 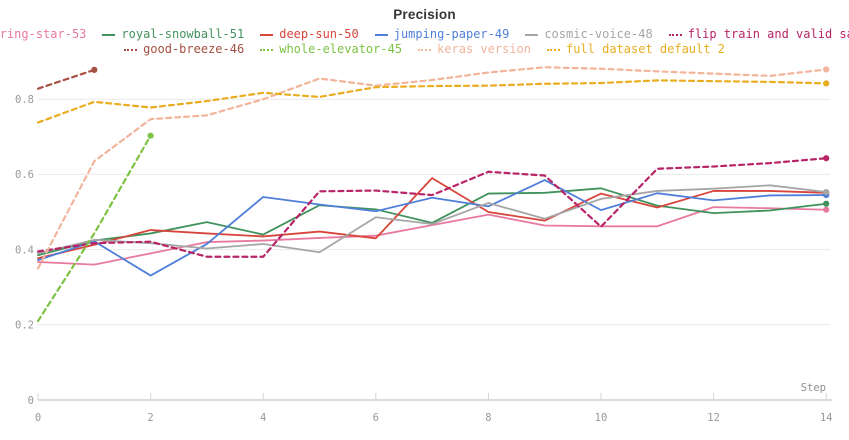 I want to click on legend-item-full-dataset-default-2: full dataset default 2, so click(x=635, y=49).